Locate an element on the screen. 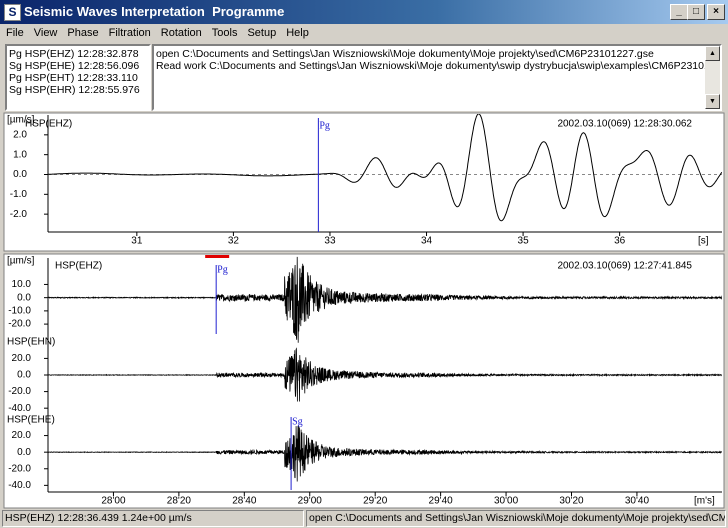 The height and width of the screenshot is (528, 728). station-label: HSP(EHE) is located at coordinates (31, 420).